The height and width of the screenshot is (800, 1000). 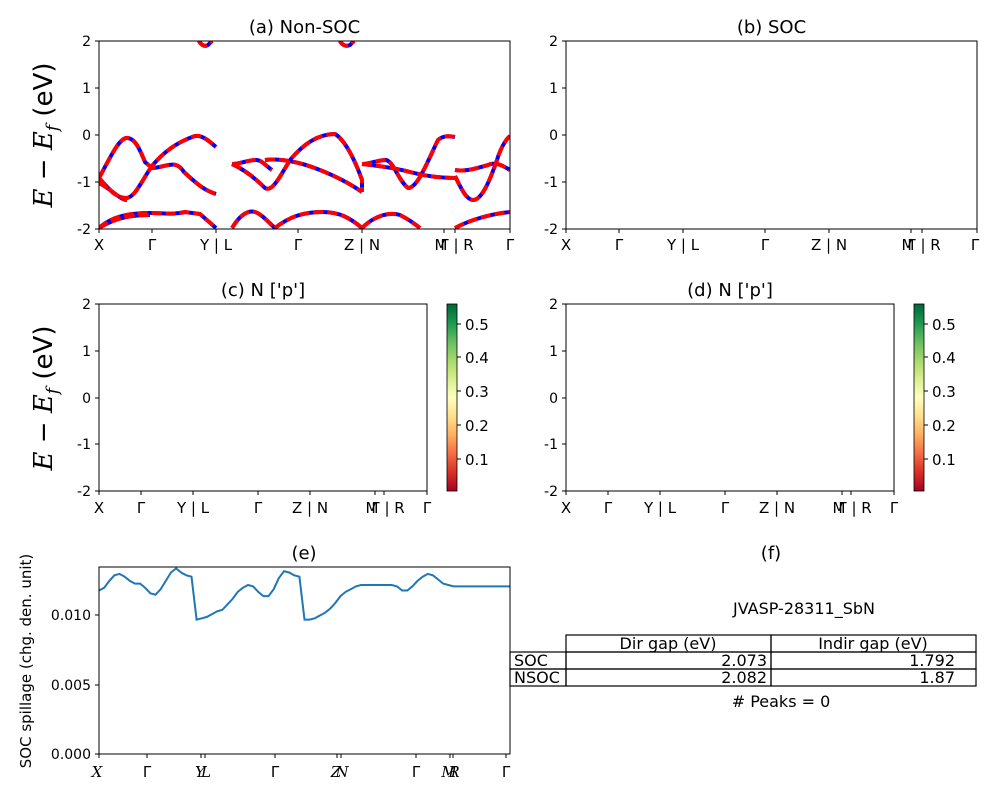 I want to click on panel-c-ytick-label: 0, so click(x=86, y=399).